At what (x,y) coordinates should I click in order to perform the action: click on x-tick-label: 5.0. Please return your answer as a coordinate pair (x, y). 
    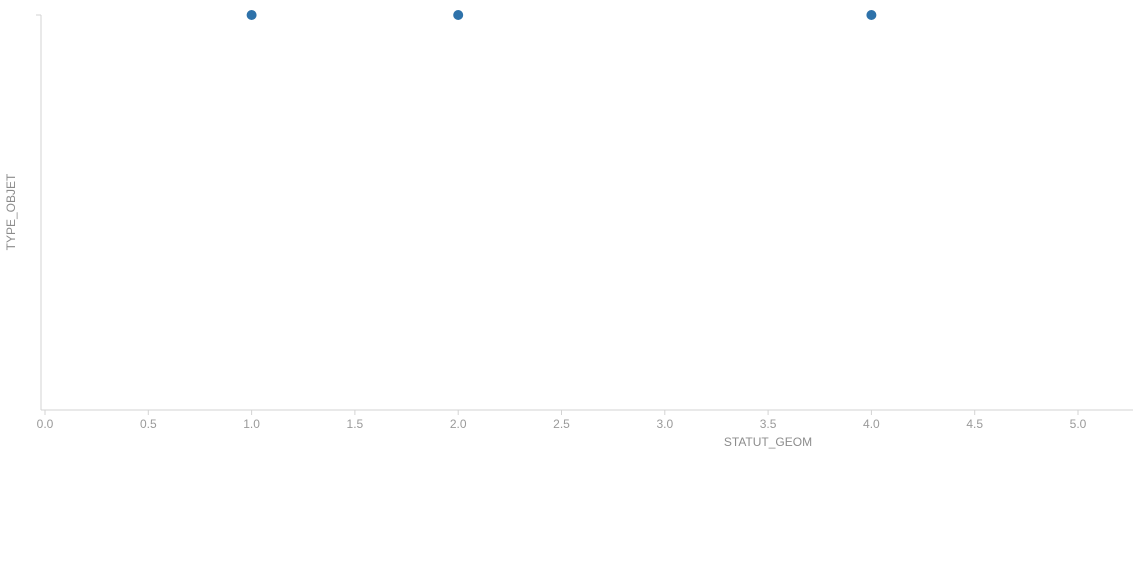
    Looking at the image, I should click on (1078, 424).